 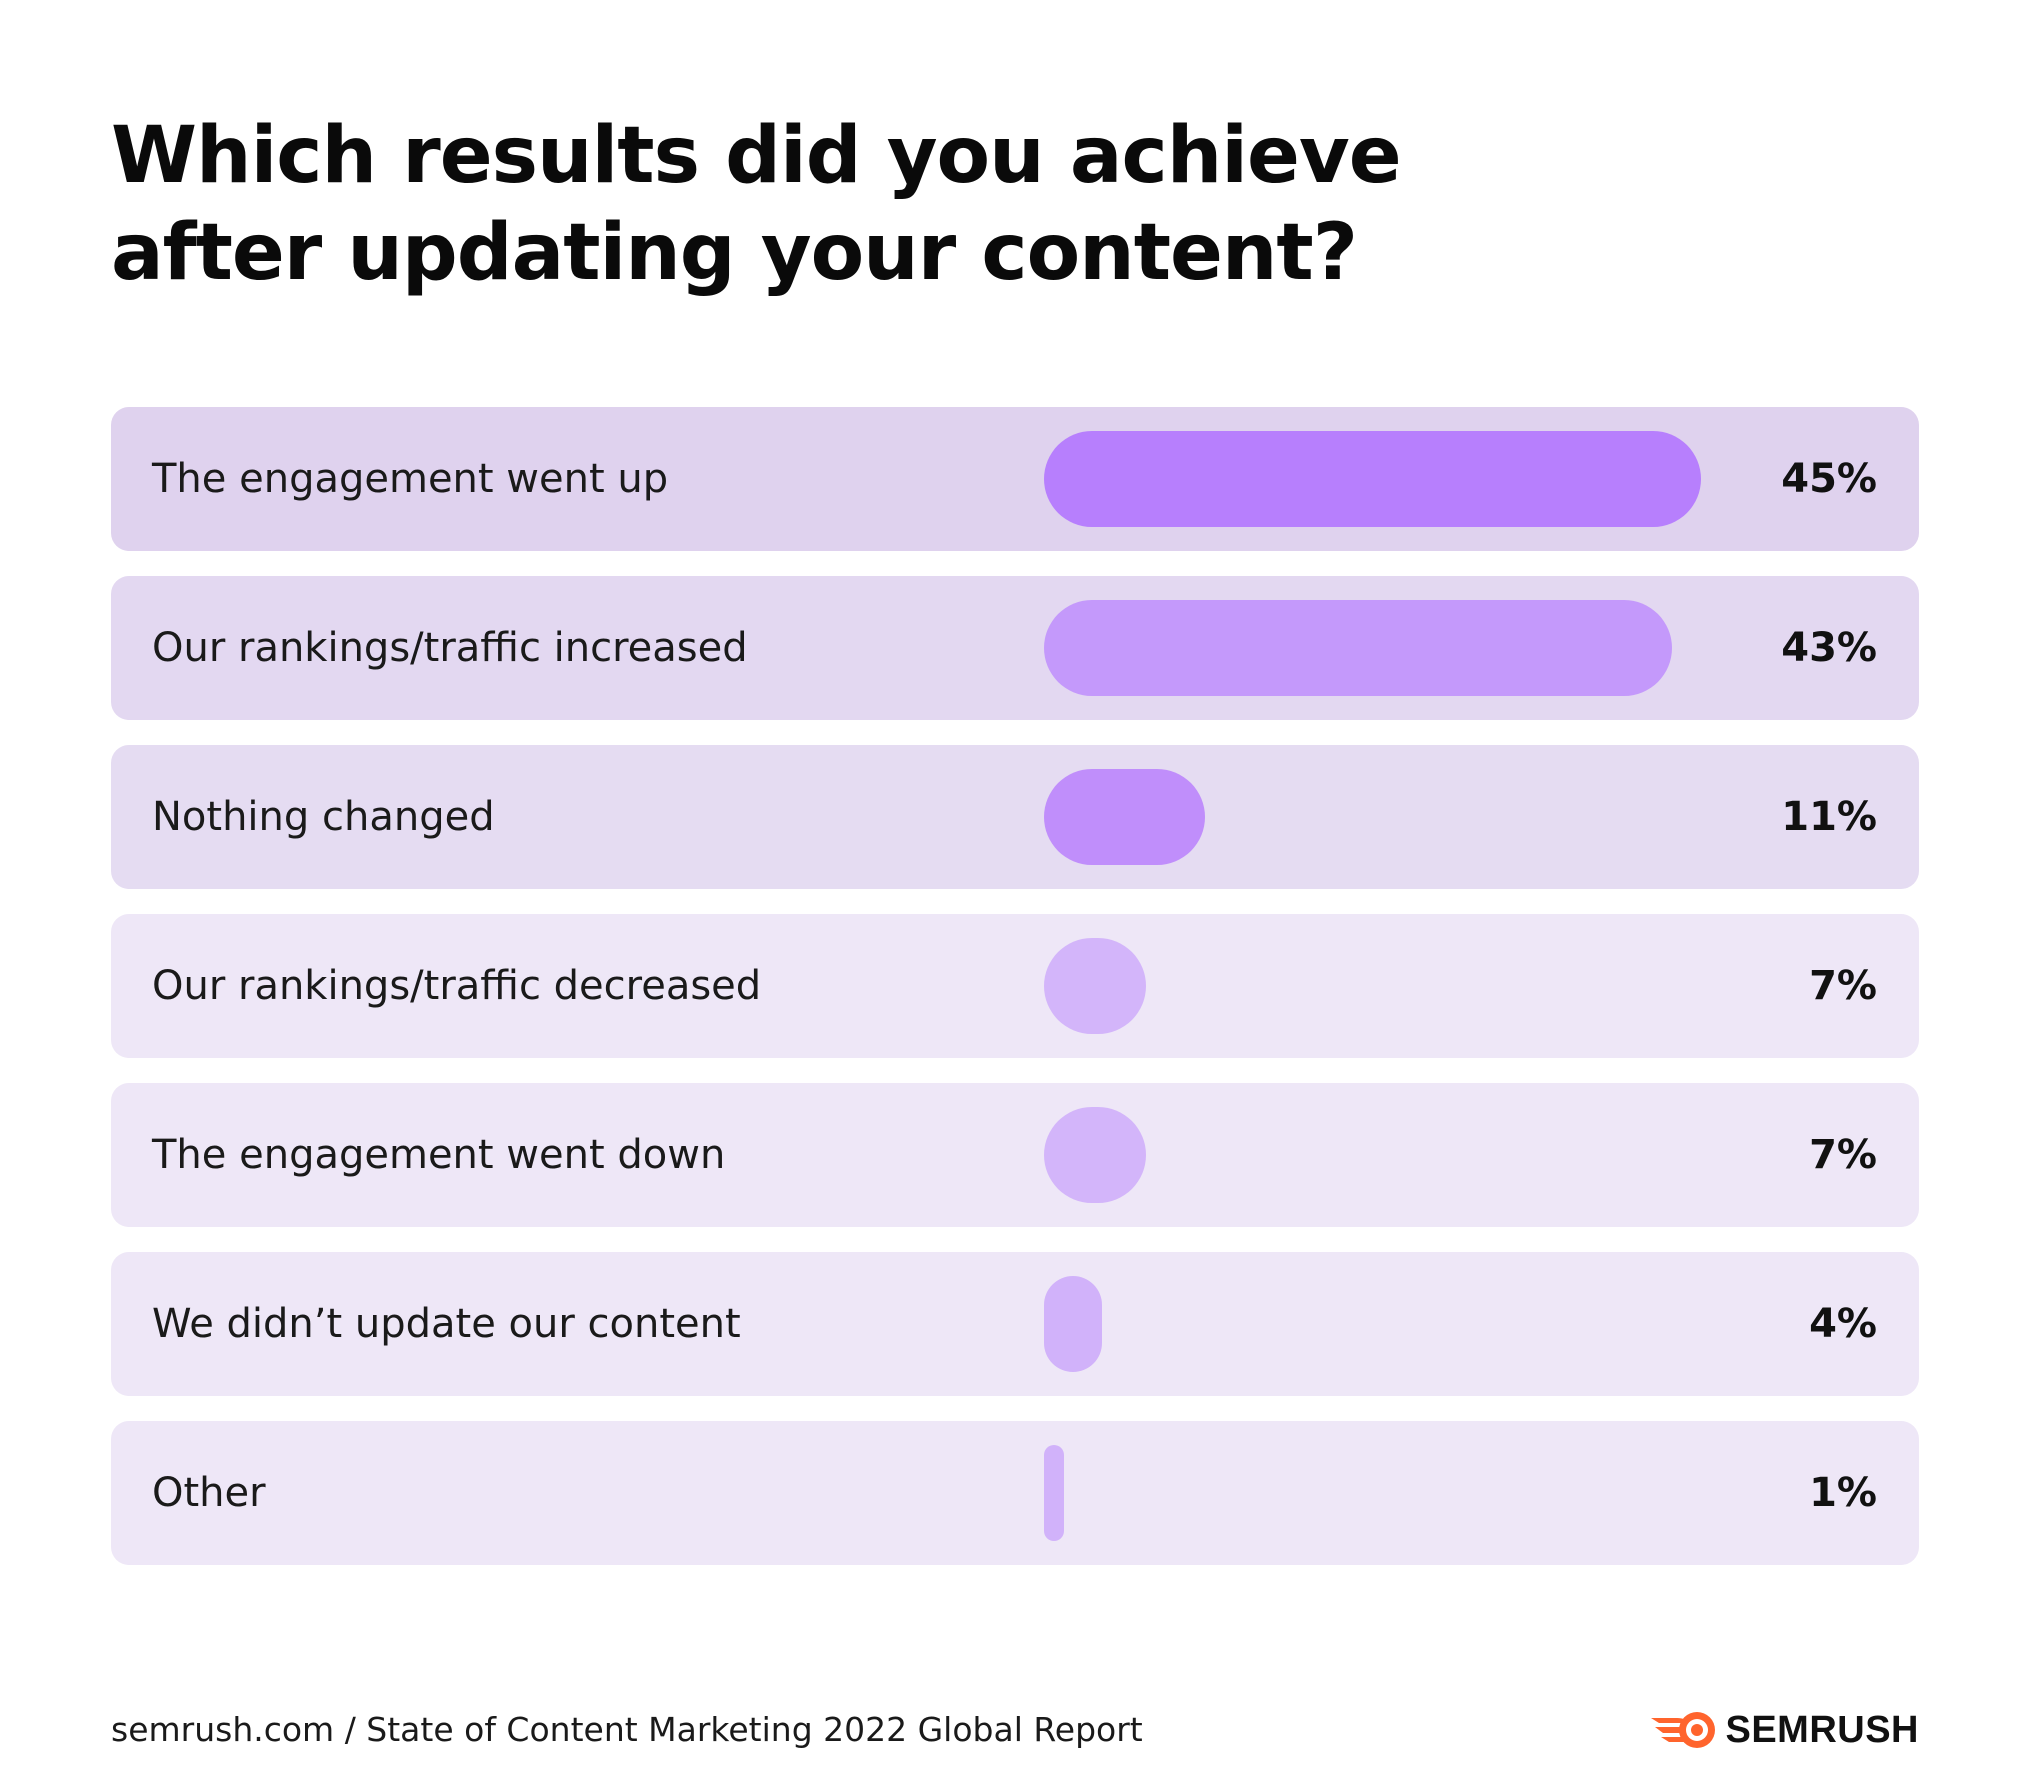 I want to click on chart-title-line-2: after updating your content?, so click(x=734, y=253).